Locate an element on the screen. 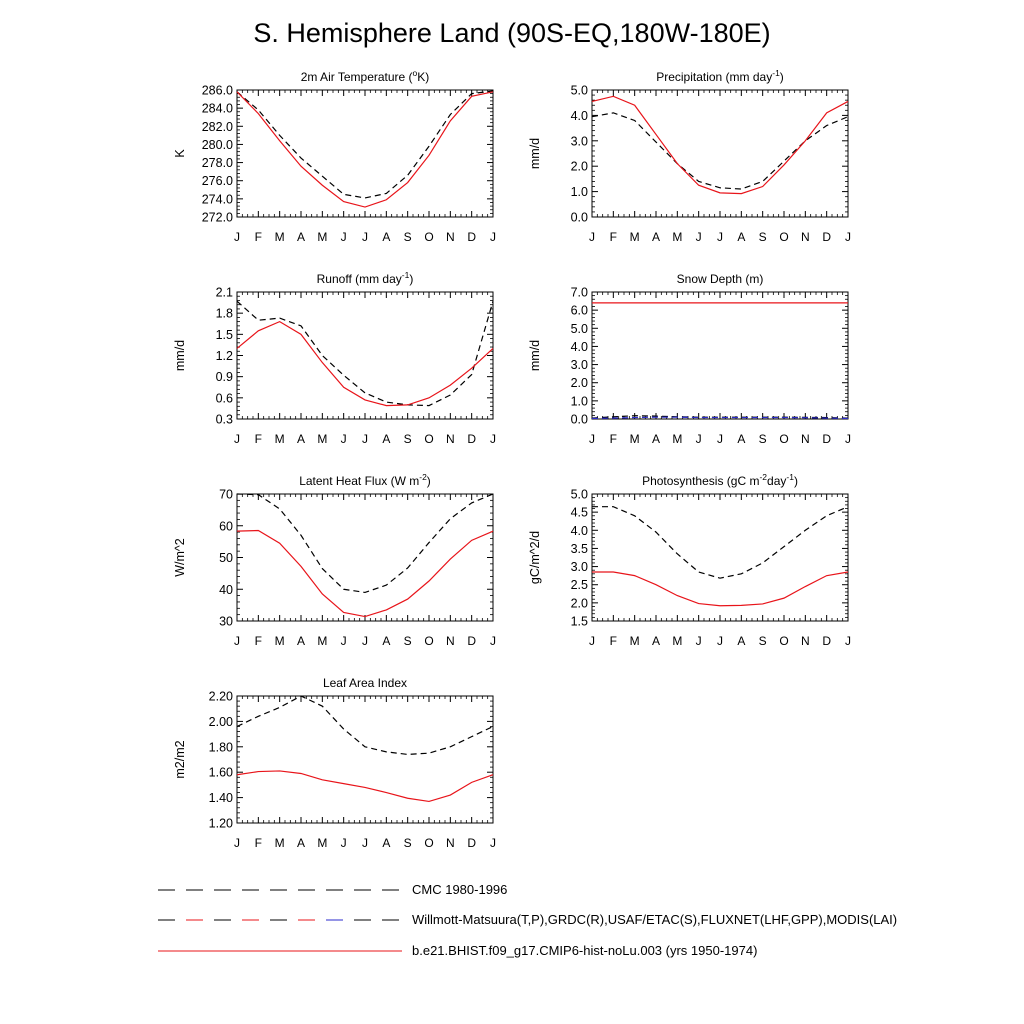 The image size is (1024, 1024). y-tick-label: 3.0 is located at coordinates (579, 365).